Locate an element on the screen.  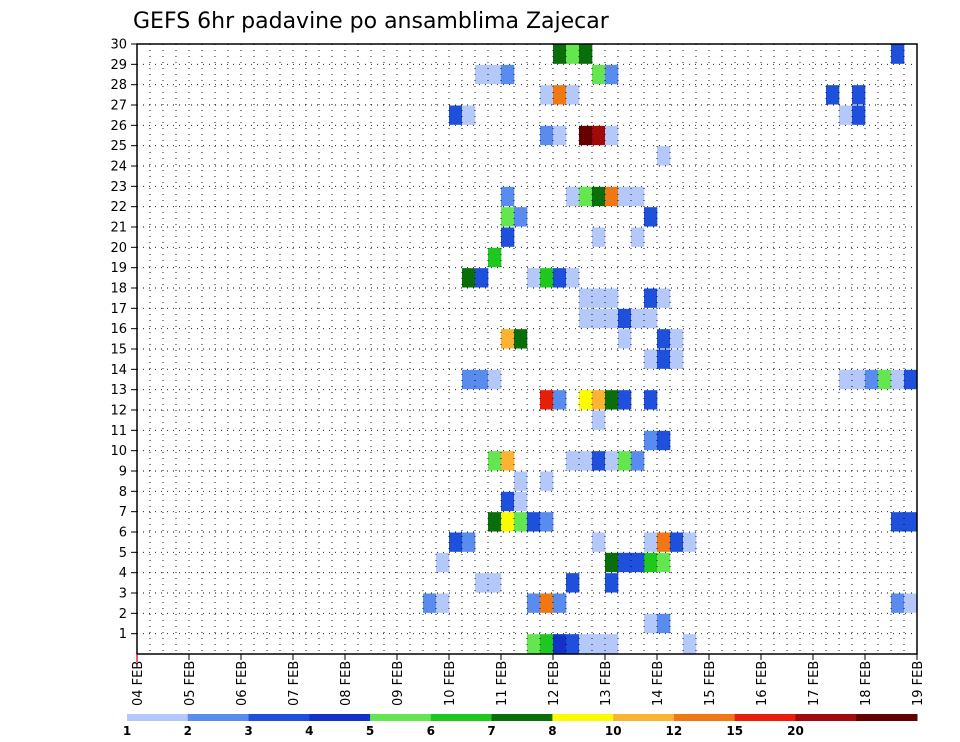
y-tick-label: 30 is located at coordinates (118, 45).